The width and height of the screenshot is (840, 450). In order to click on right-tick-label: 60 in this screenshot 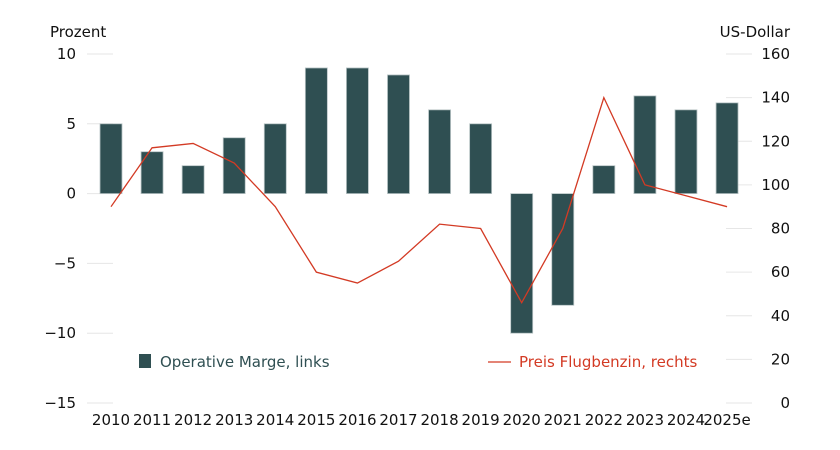, I will do `click(780, 272)`.